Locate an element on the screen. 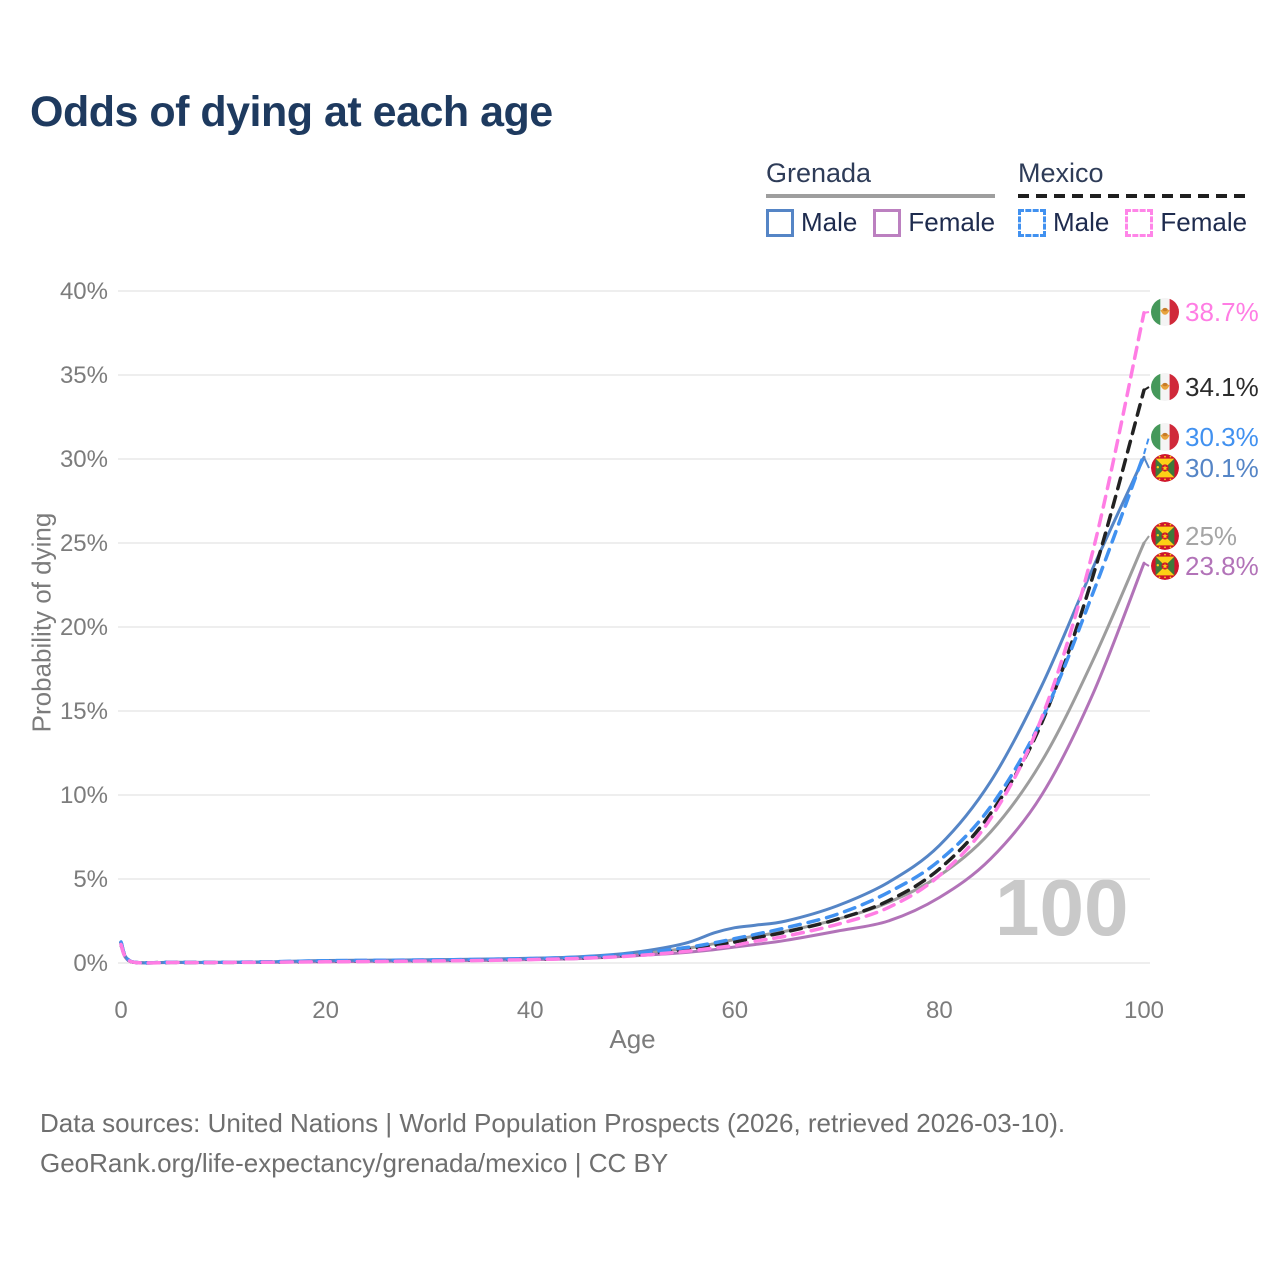 Image resolution: width=1280 pixels, height=1280 pixels. x-tick-label: 40 is located at coordinates (530, 1010).